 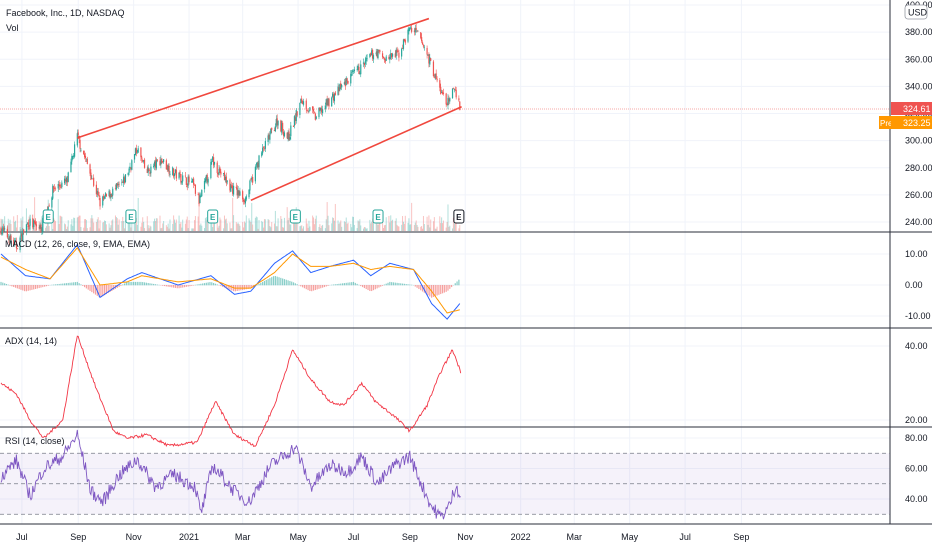 I want to click on currency-button, so click(x=916, y=12).